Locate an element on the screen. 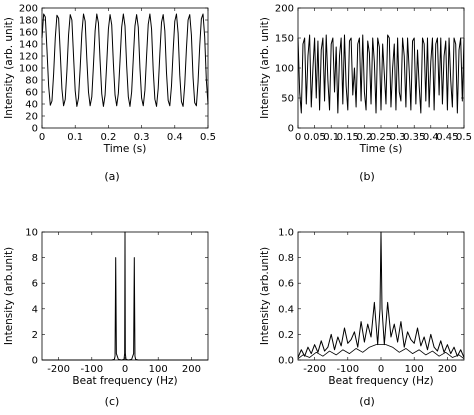 The width and height of the screenshot is (474, 415). y-tick-label: 0.0 is located at coordinates (286, 361).